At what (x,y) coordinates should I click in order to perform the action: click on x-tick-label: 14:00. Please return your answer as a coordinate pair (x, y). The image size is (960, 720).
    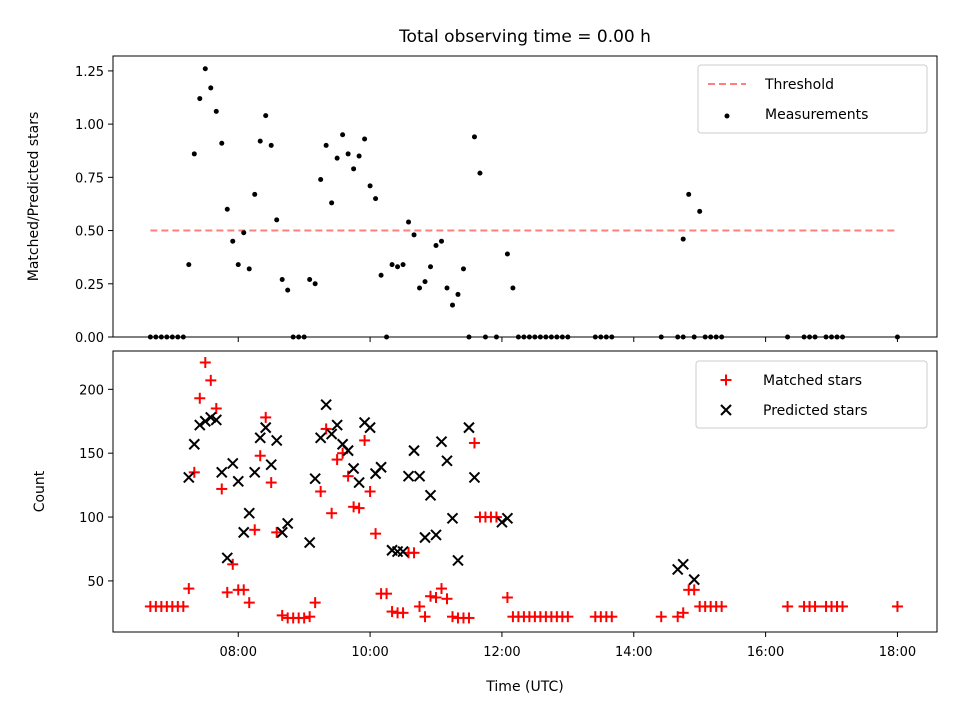
    Looking at the image, I should click on (633, 652).